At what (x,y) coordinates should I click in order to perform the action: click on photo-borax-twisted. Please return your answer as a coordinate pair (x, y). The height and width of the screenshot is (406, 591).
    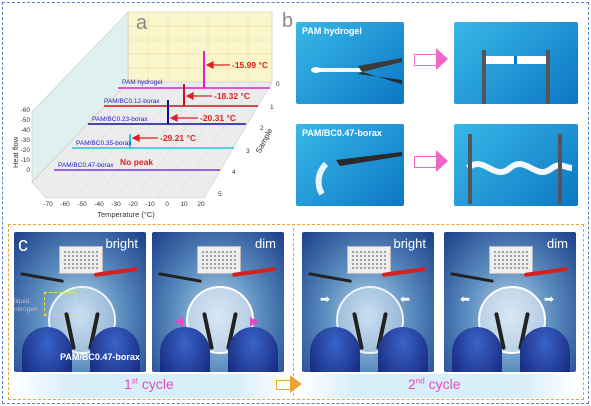
    Looking at the image, I should click on (516, 165).